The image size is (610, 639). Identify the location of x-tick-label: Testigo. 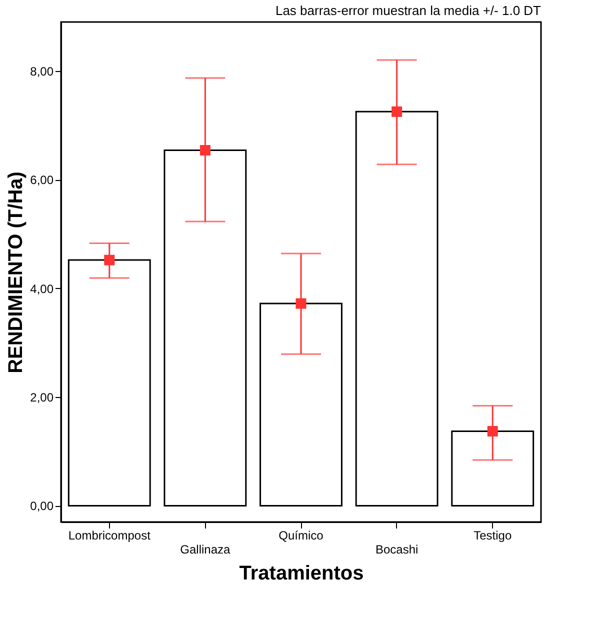
(493, 535).